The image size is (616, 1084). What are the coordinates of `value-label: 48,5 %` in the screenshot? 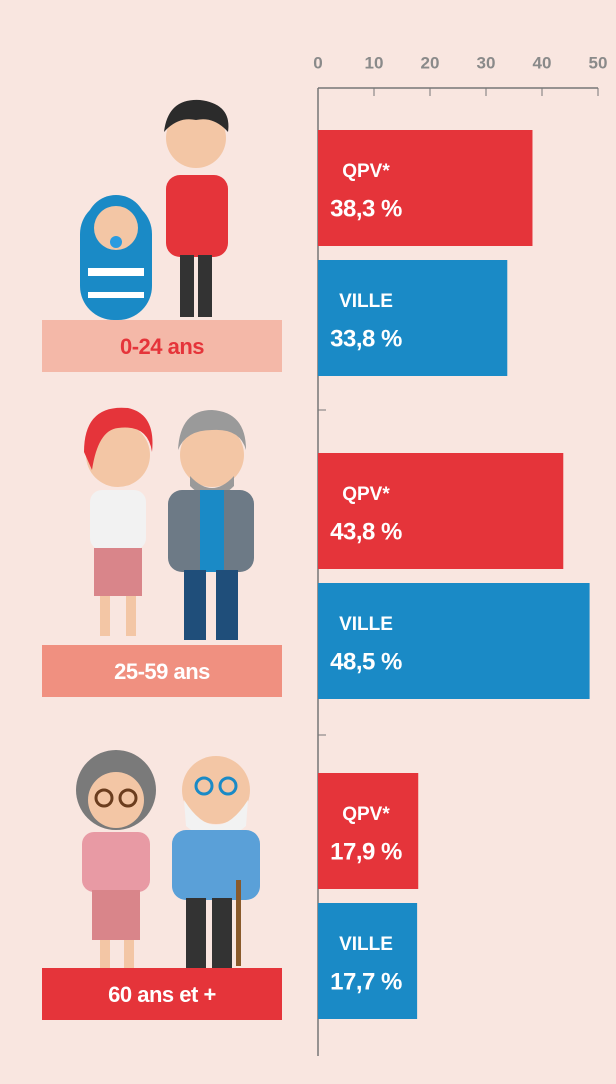 It's located at (366, 661).